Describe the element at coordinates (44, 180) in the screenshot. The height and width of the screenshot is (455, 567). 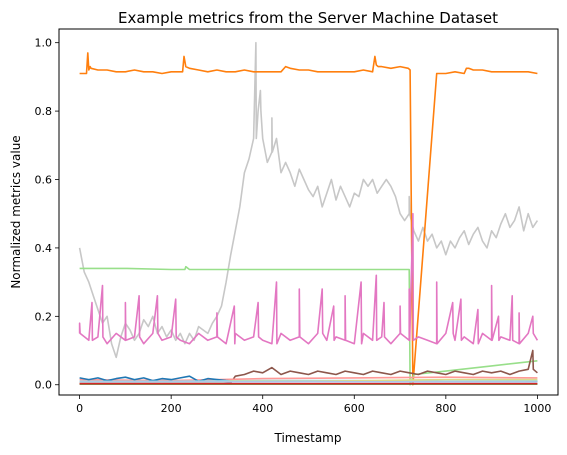
I see `y-tick-label: 0.6` at that location.